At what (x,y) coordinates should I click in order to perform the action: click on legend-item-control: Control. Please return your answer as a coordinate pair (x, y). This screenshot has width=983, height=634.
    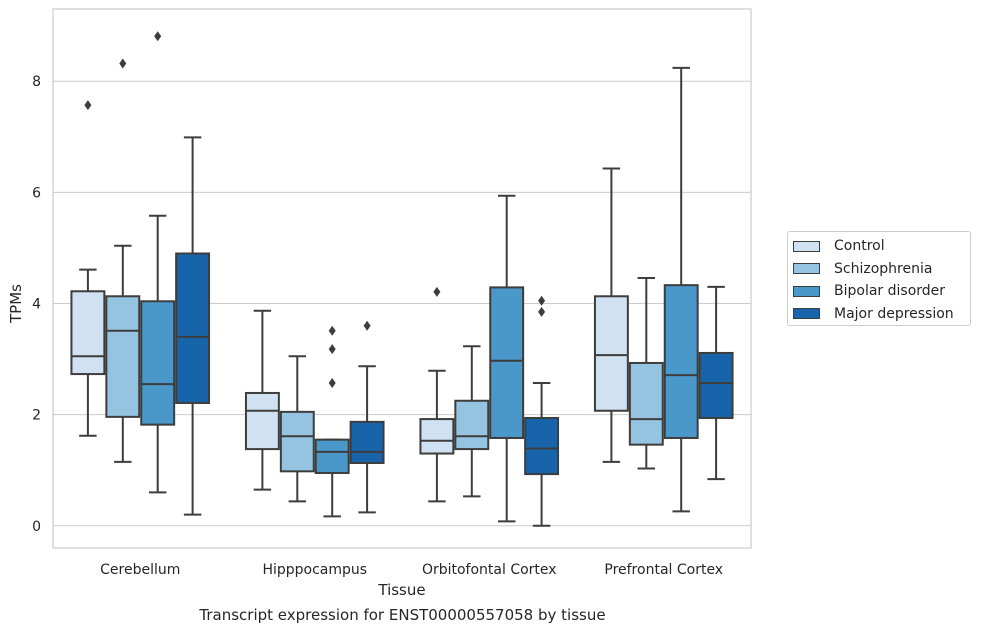
    Looking at the image, I should click on (881, 246).